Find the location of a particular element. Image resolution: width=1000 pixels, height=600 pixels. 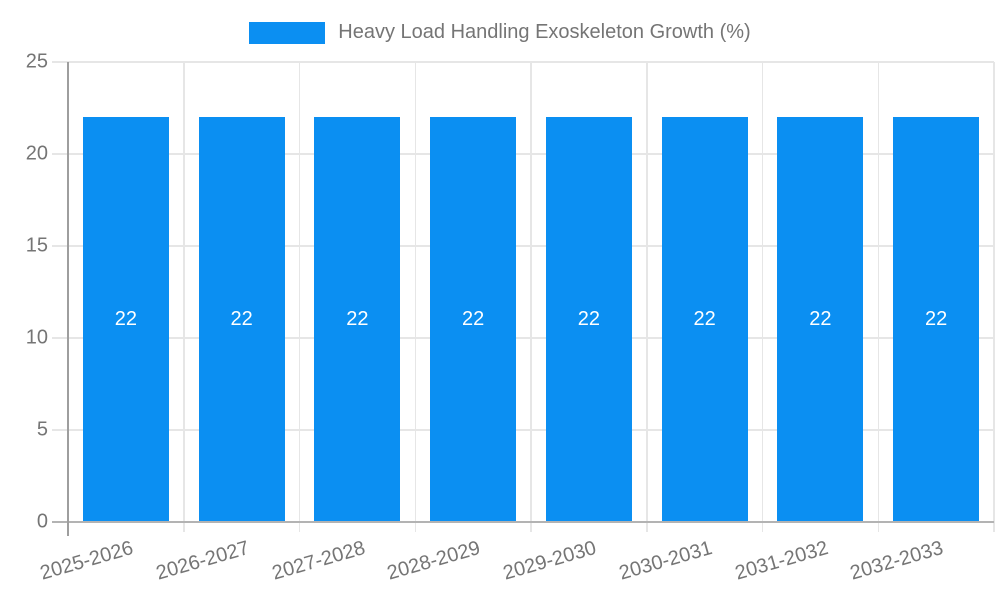

bar-2027-2028: 22 is located at coordinates (357, 319).